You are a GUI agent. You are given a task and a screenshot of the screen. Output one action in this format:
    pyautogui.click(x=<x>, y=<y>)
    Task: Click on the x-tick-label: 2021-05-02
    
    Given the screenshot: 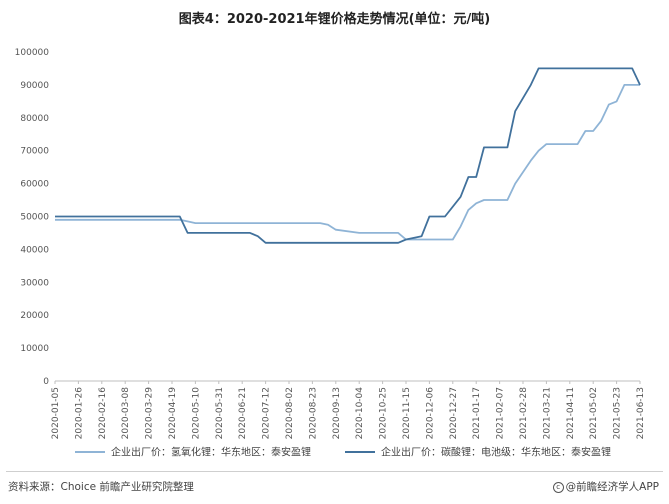 What is the action you would take?
    pyautogui.click(x=594, y=413)
    